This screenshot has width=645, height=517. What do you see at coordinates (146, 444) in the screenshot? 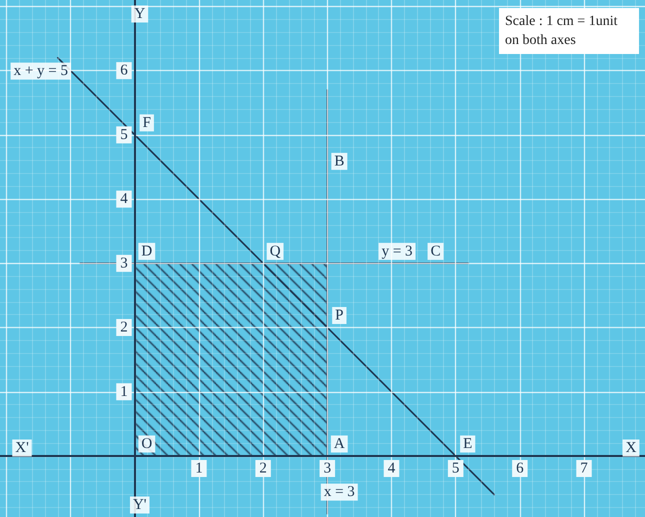
I see `annotation: O` at bounding box center [146, 444].